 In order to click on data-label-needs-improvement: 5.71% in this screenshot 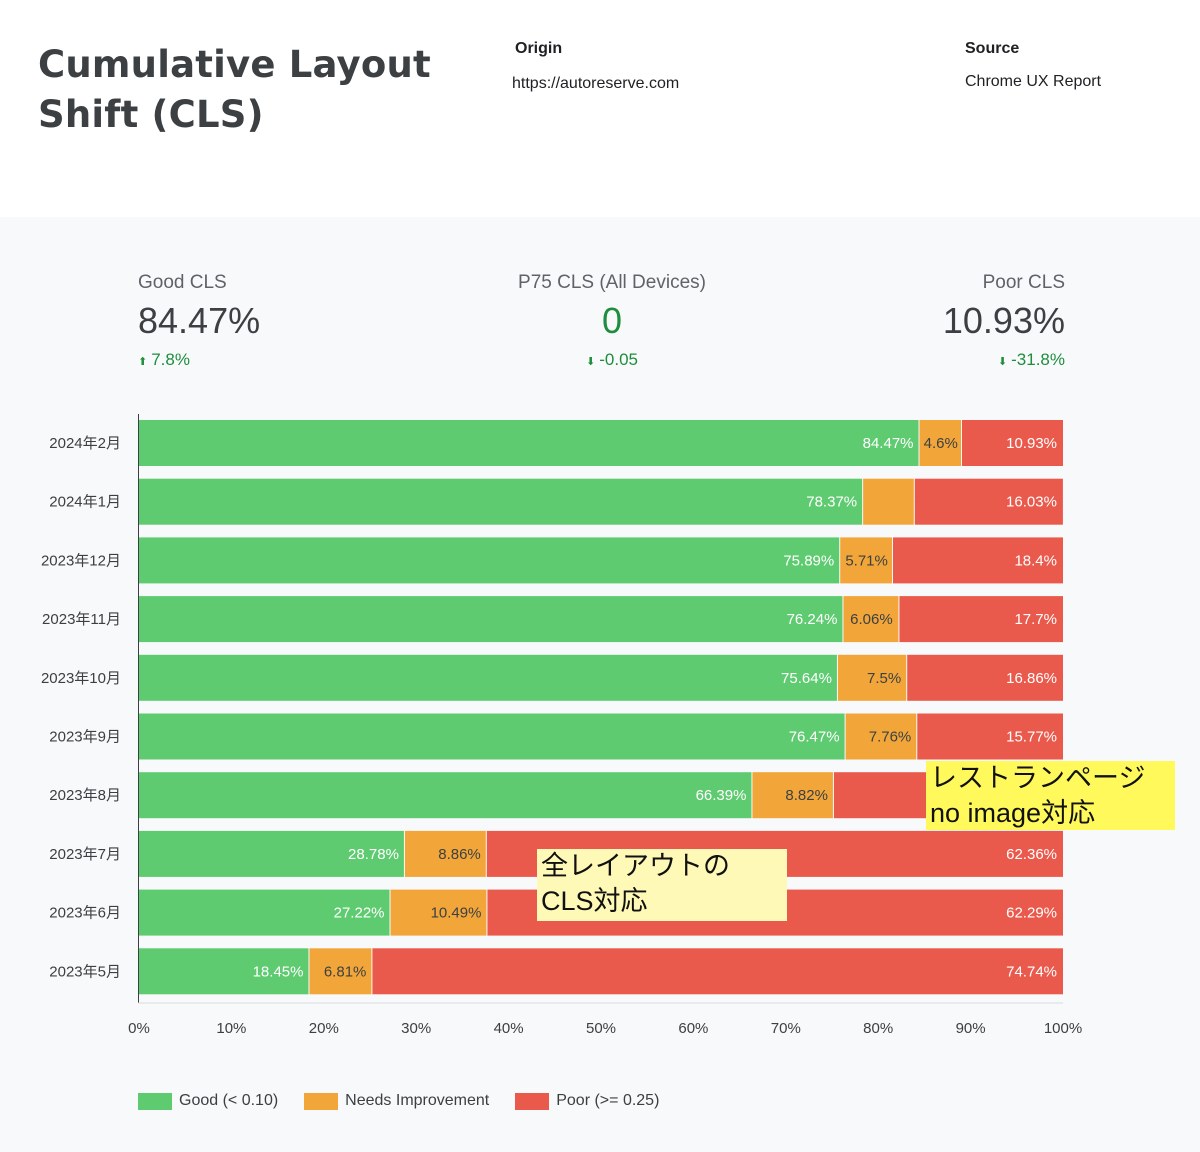, I will do `click(866, 560)`.